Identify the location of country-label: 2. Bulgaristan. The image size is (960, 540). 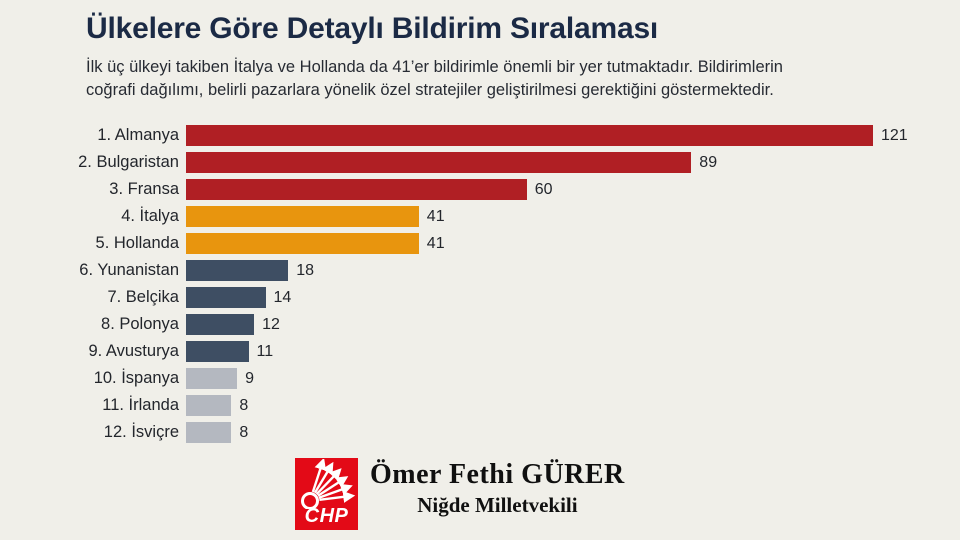
(128, 162).